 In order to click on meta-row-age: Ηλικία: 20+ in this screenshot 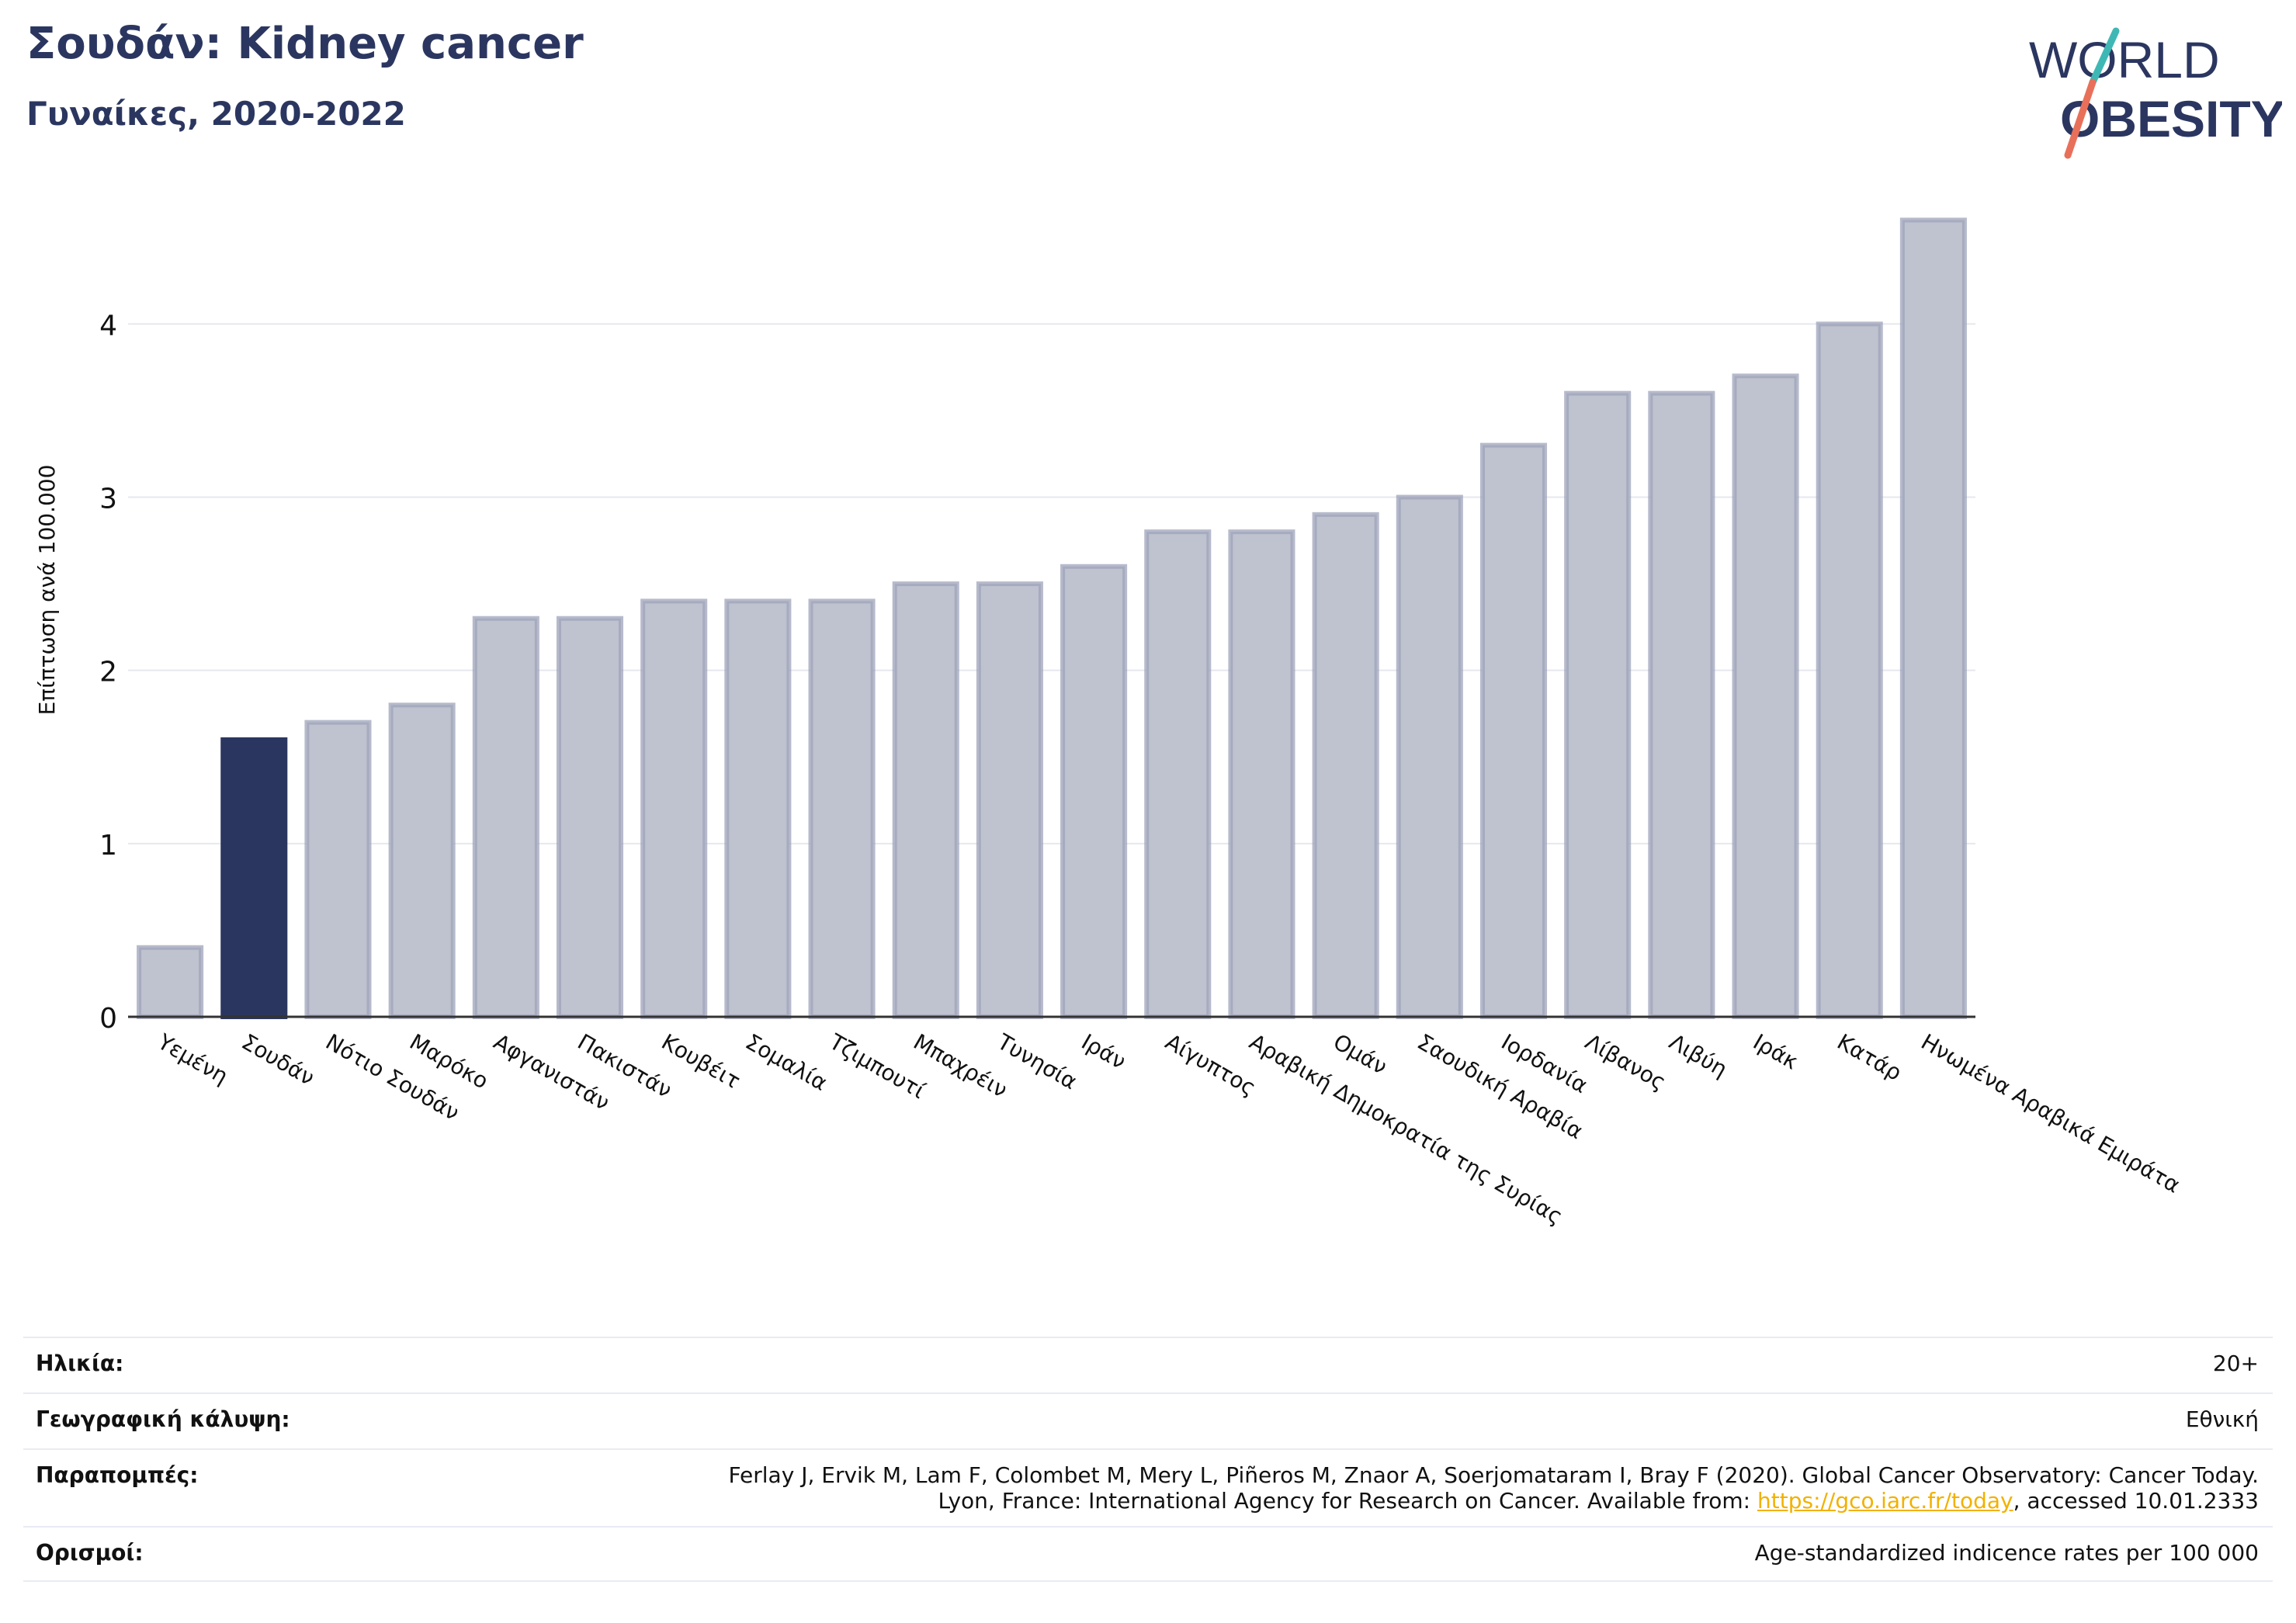, I will do `click(1148, 1364)`.